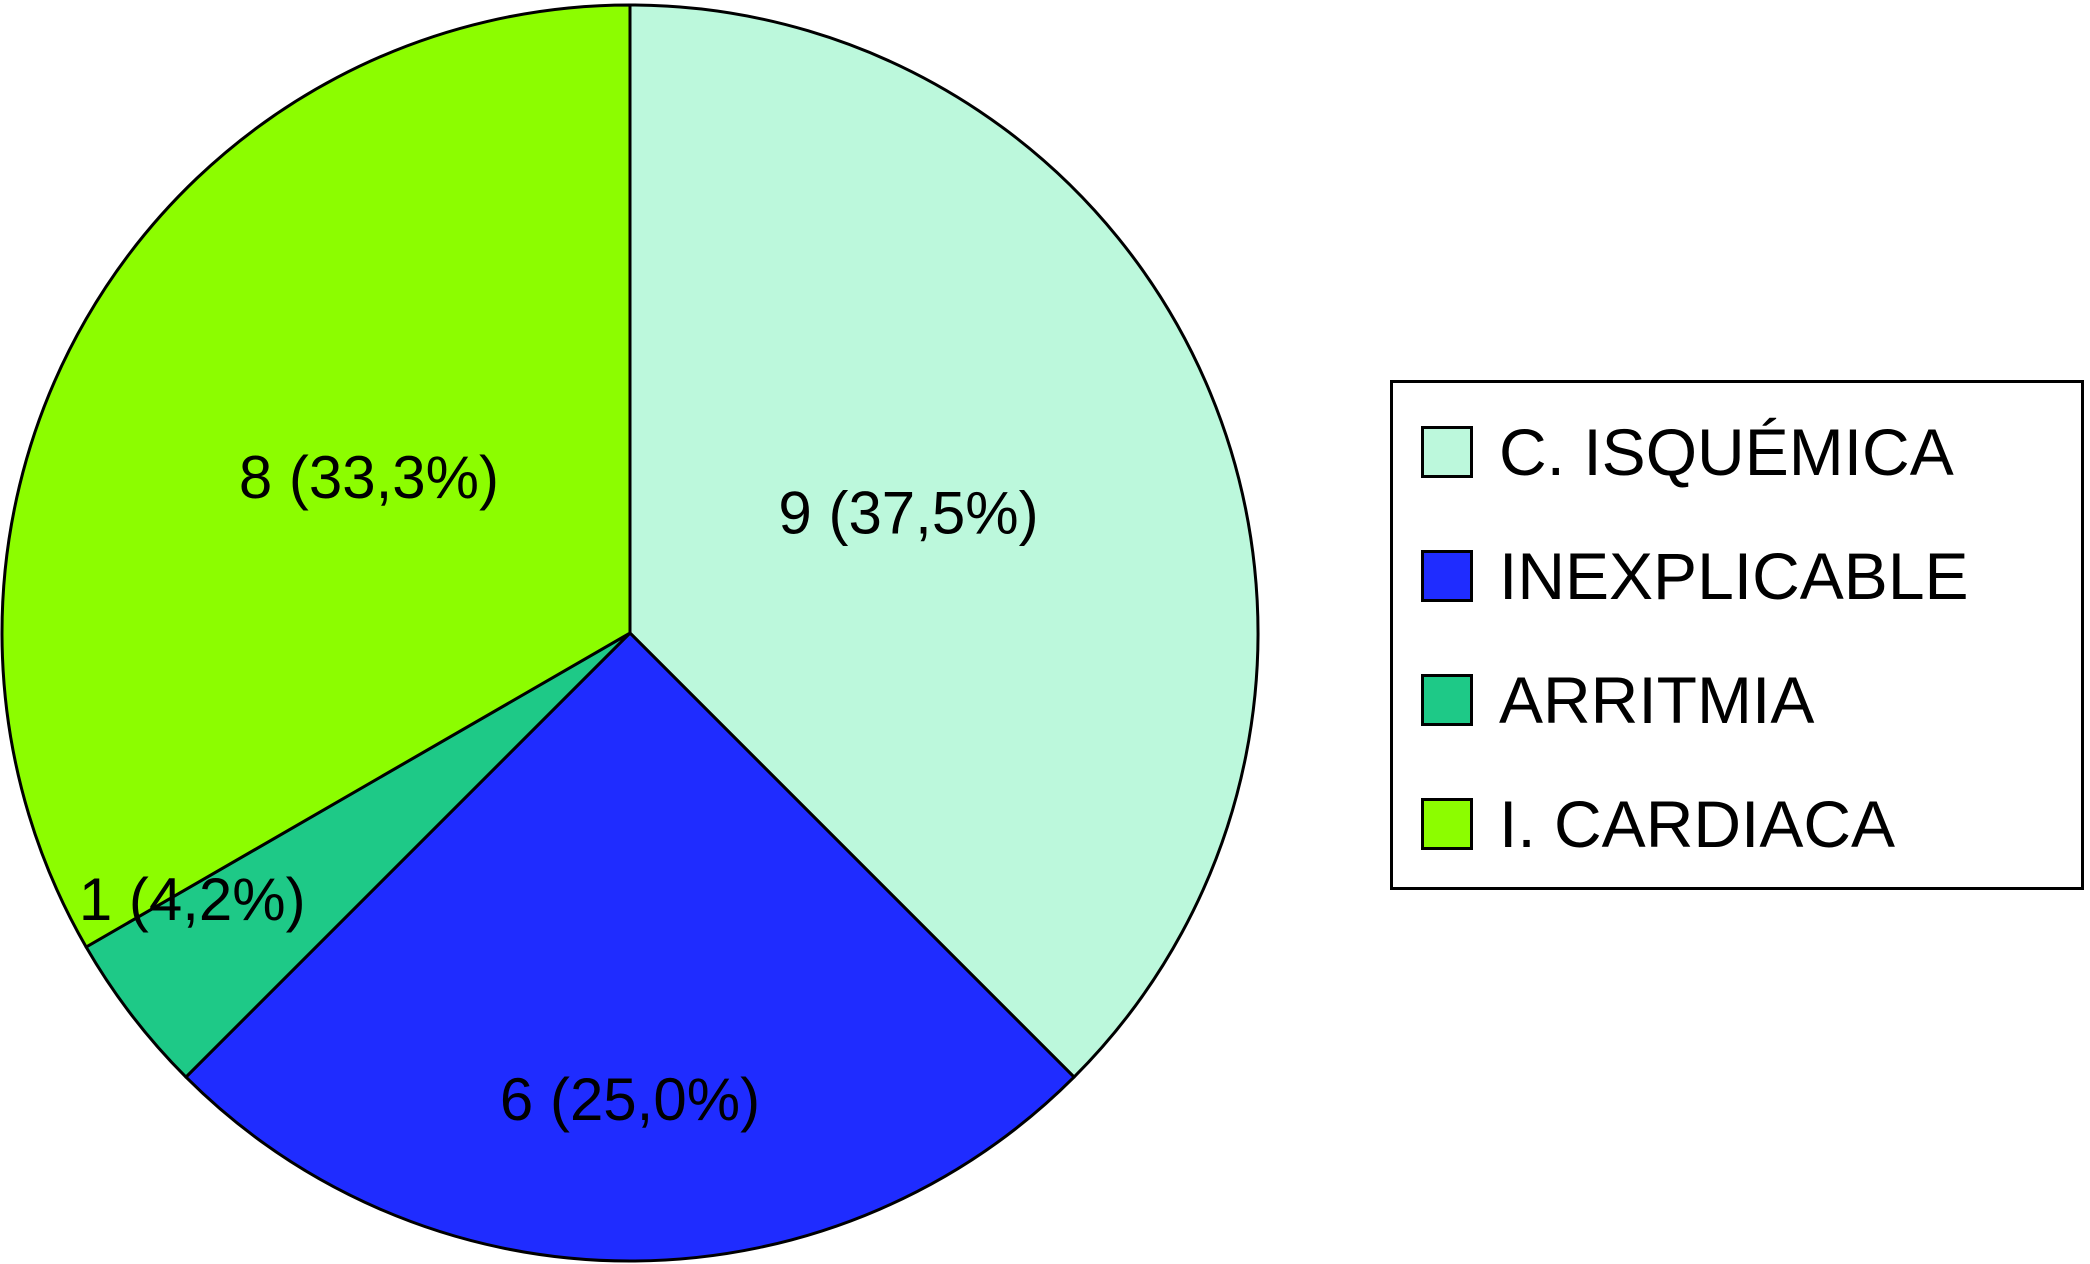 This screenshot has height=1264, width=2090. What do you see at coordinates (908, 512) in the screenshot?
I see `pie-slice-label-1: 9 (37,5%)` at bounding box center [908, 512].